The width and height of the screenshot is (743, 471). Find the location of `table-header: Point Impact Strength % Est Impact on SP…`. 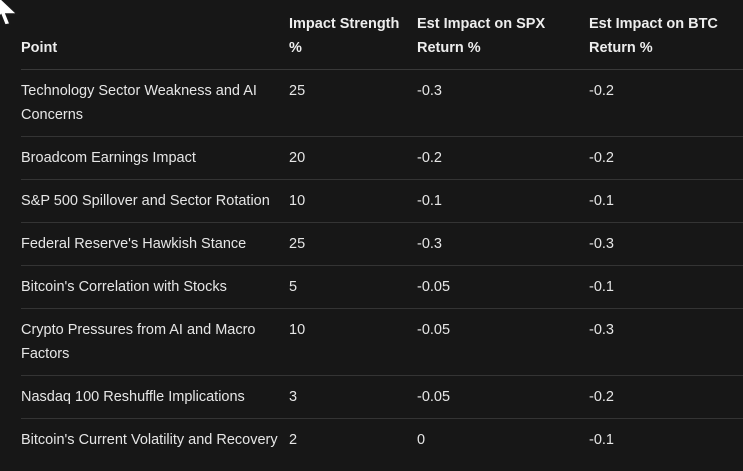

table-header: Point Impact Strength % Est Impact on SP… is located at coordinates (382, 35).